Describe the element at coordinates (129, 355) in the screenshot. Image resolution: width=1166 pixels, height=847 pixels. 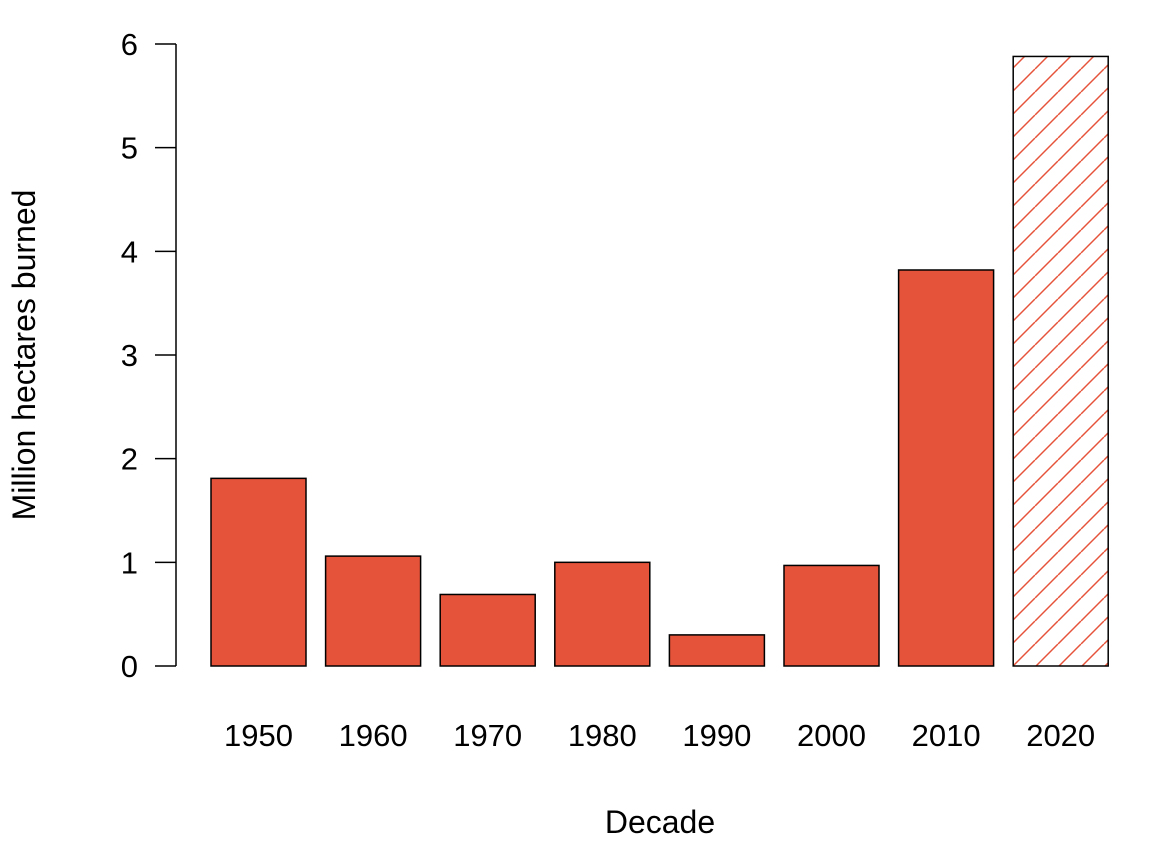
I see `y-tick-label: 3` at that location.